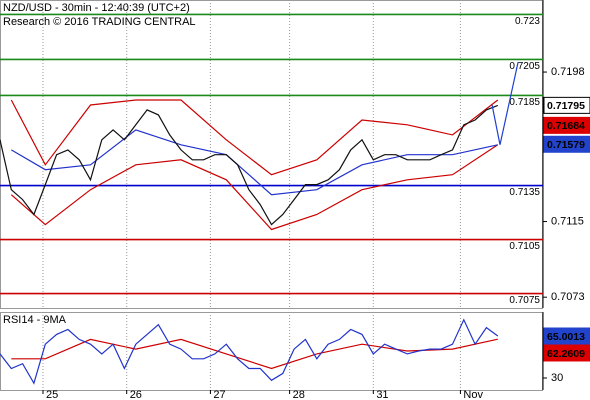 This screenshot has height=400, width=590. I want to click on x-tick-label: 28, so click(299, 394).